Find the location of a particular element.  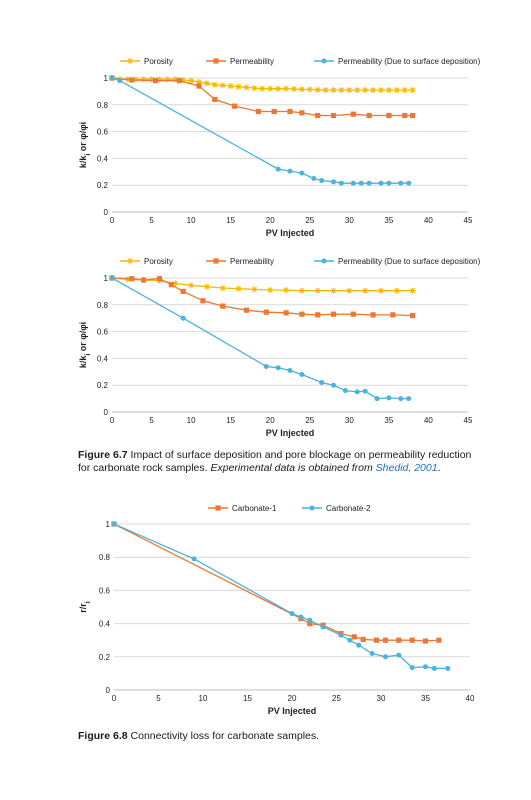

y-axis-label-part: or φ/φi is located at coordinates (83, 138).